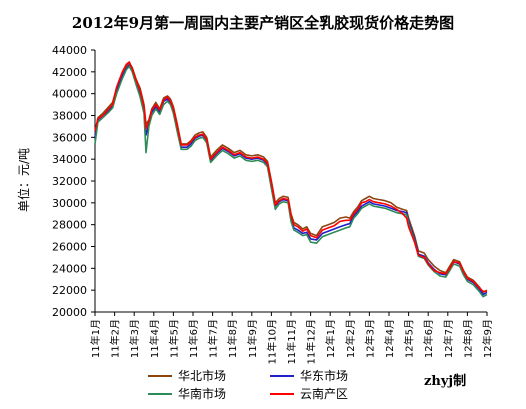 Image resolution: width=526 pixels, height=409 pixels. What do you see at coordinates (193, 338) in the screenshot?
I see `x-tick-label: 11年6月` at bounding box center [193, 338].